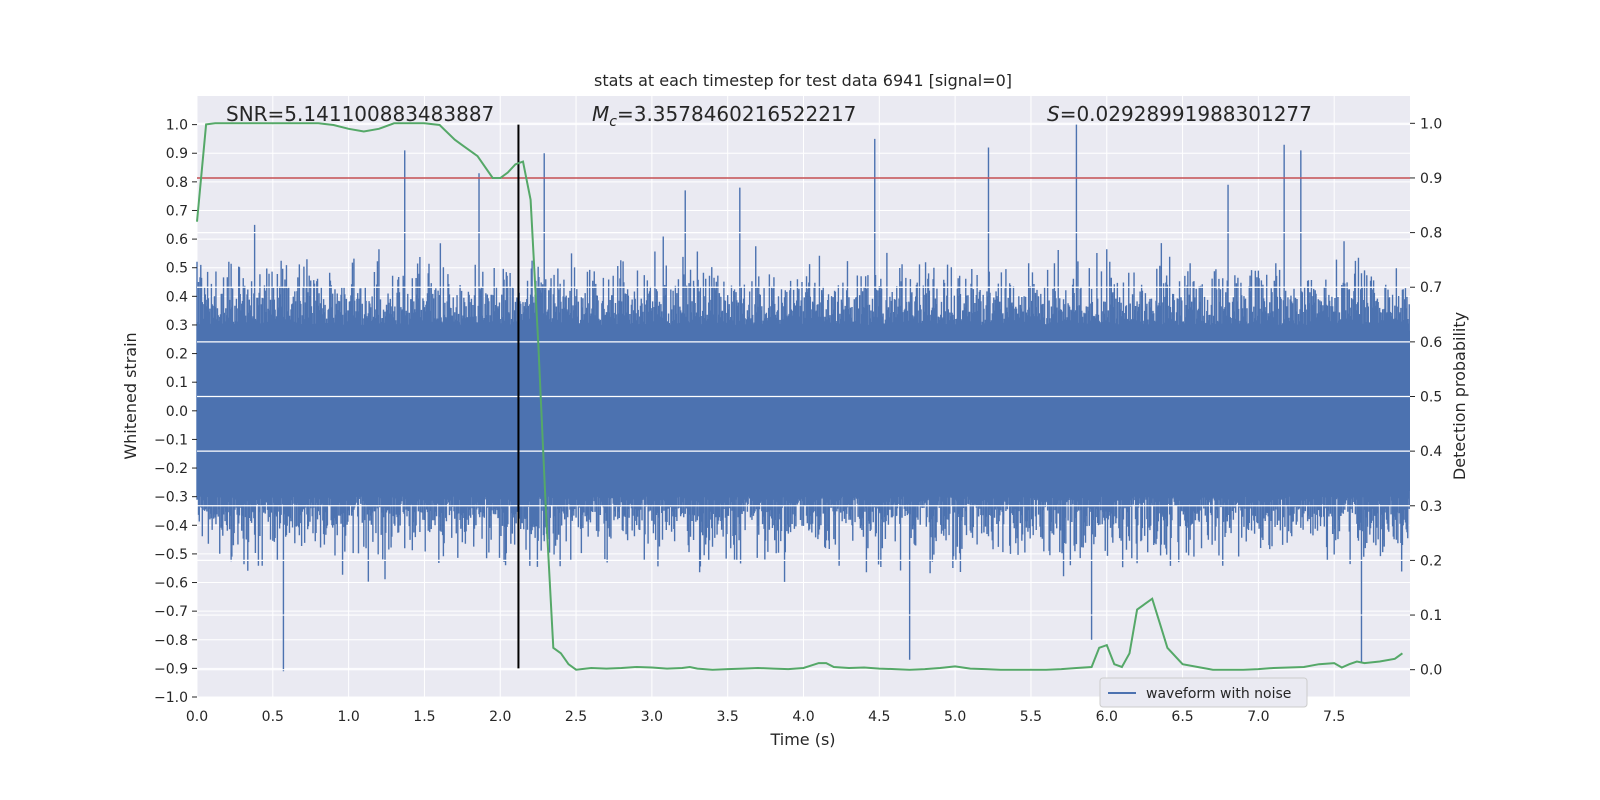 Image resolution: width=1600 pixels, height=800 pixels. Describe the element at coordinates (171, 498) in the screenshot. I see `y-tick-label-left: −0.3` at that location.